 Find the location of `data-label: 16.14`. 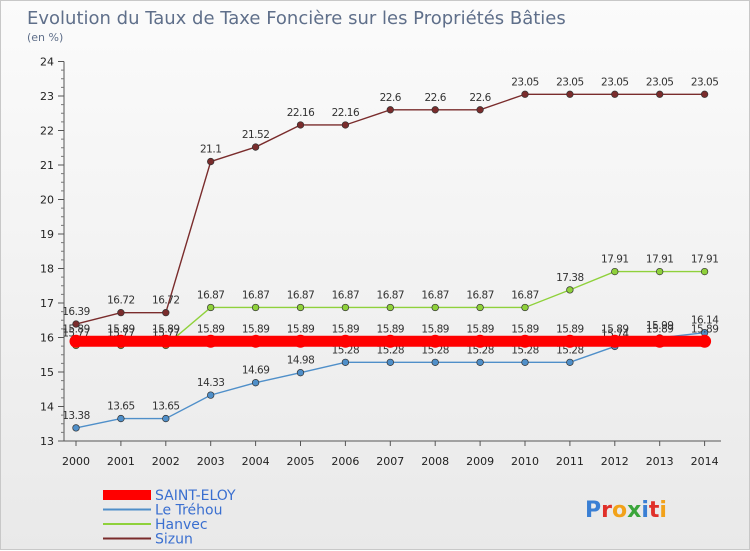

data-label: 16.14 is located at coordinates (705, 321).